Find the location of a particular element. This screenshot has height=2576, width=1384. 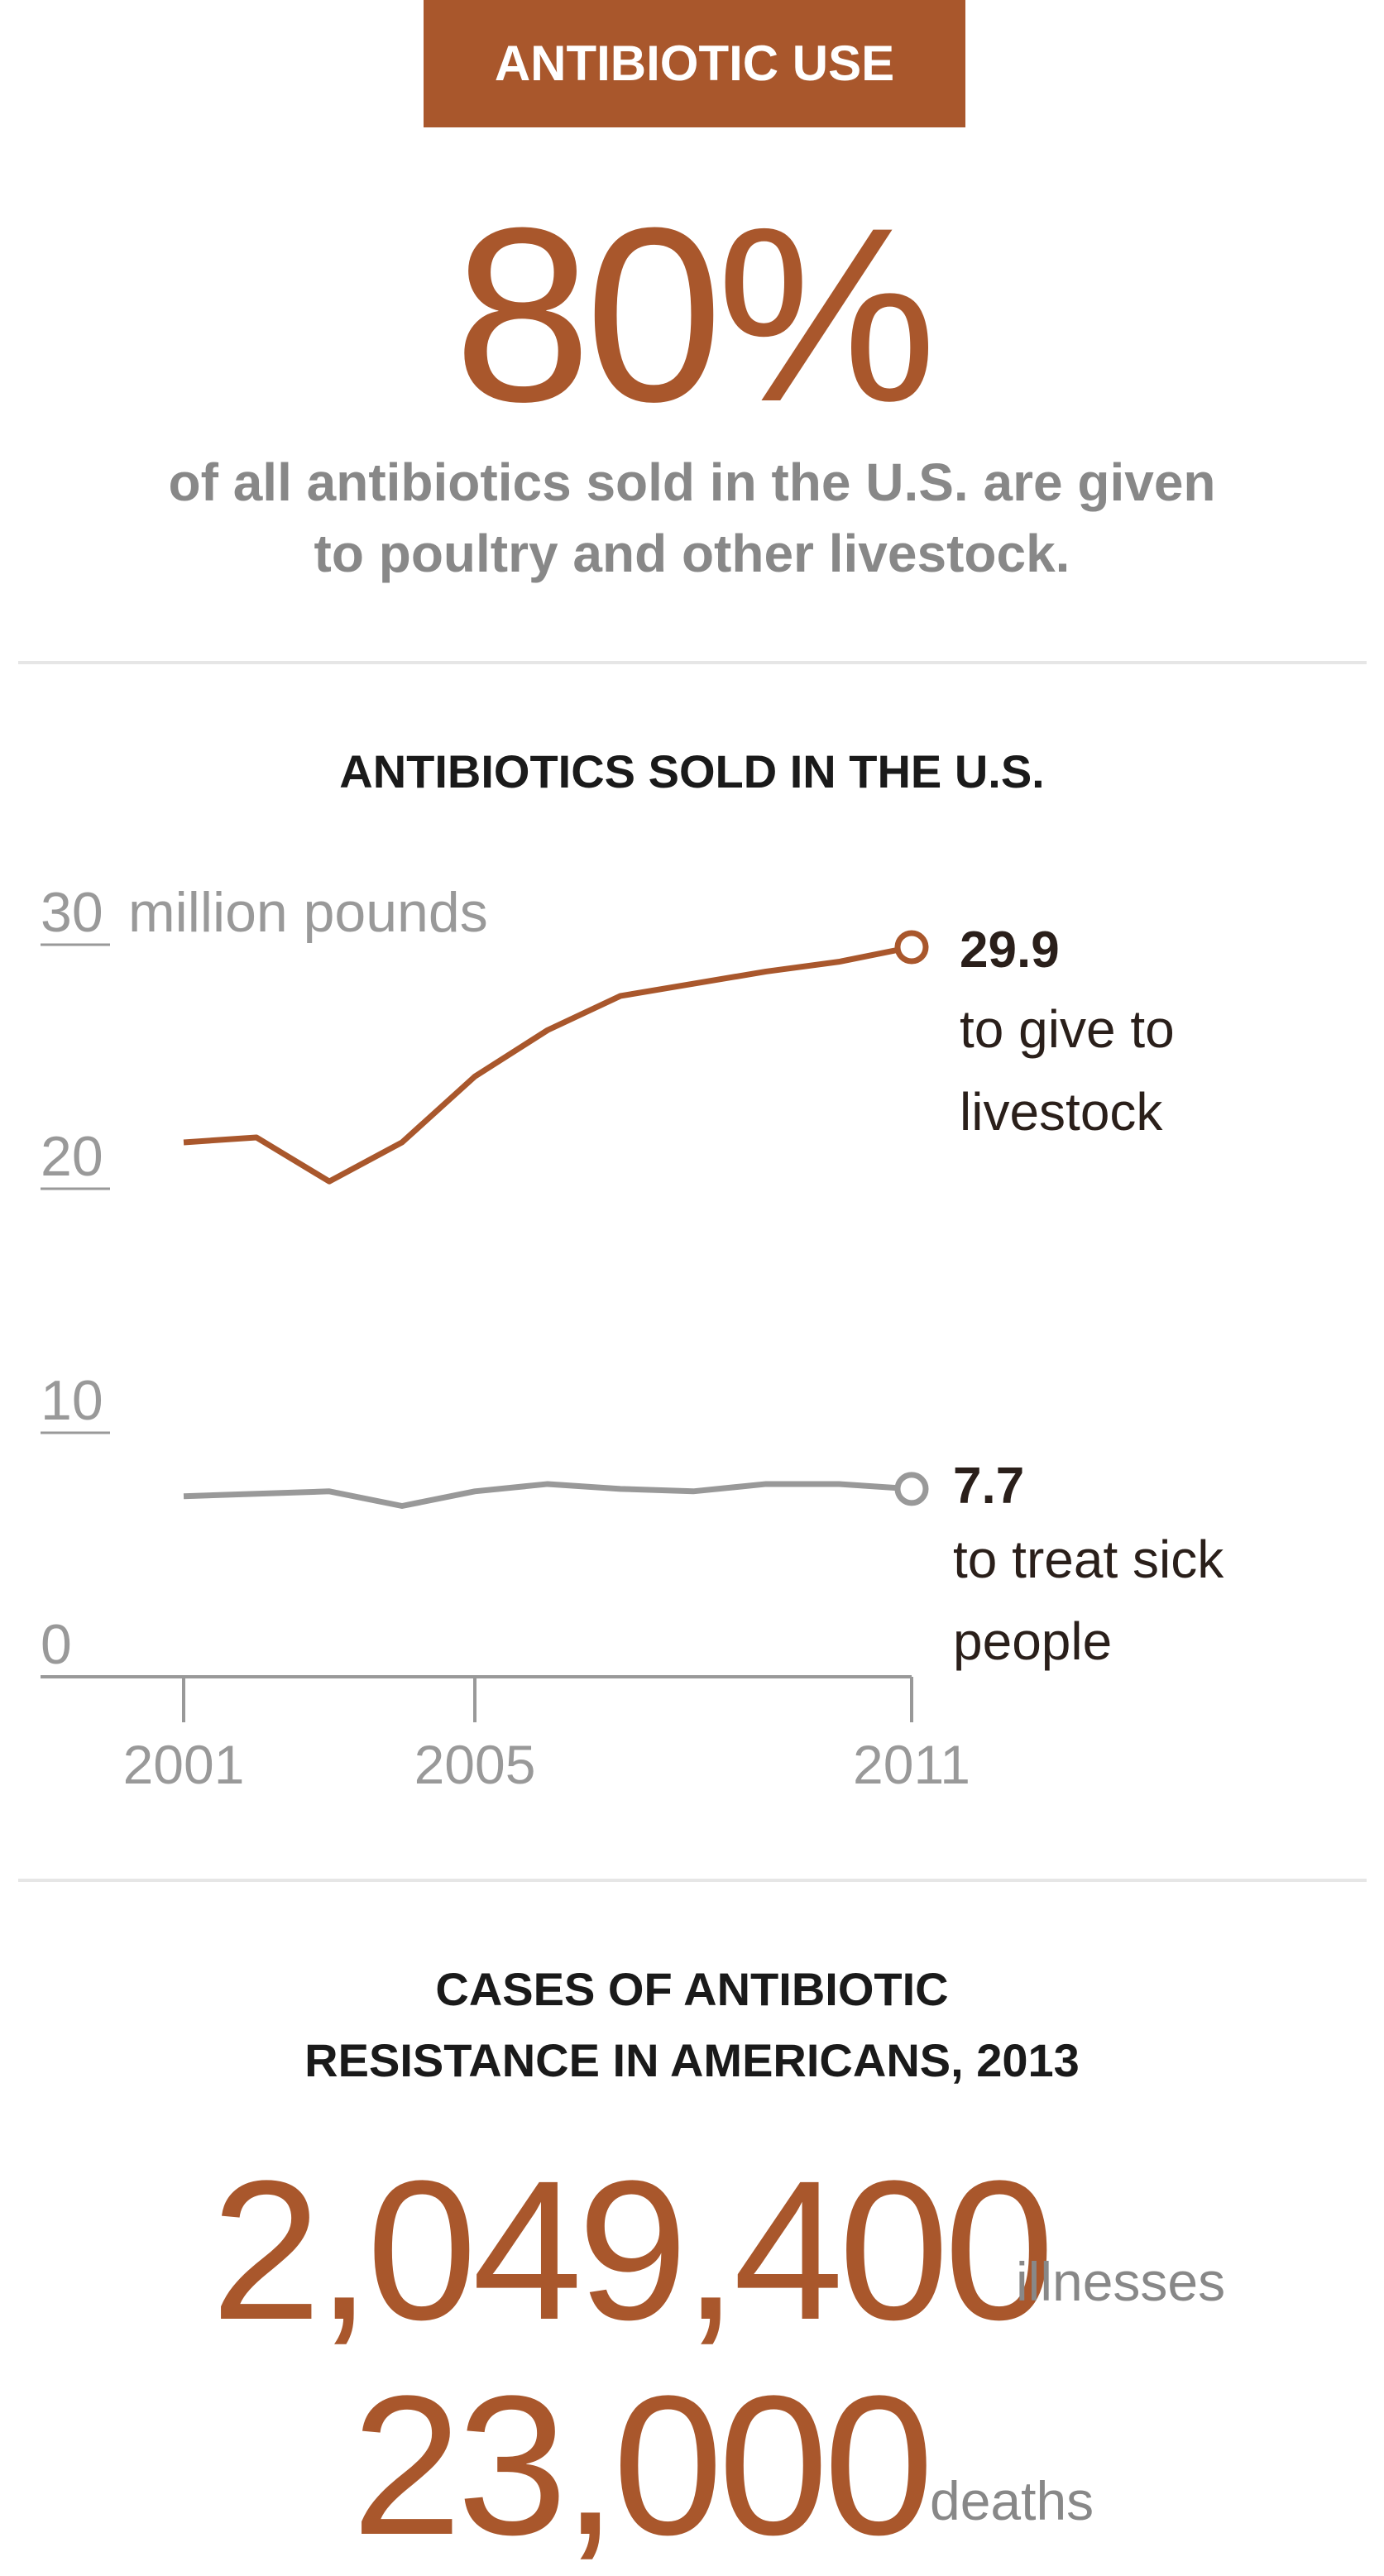

y-tick-label: 0 is located at coordinates (57, 1644).